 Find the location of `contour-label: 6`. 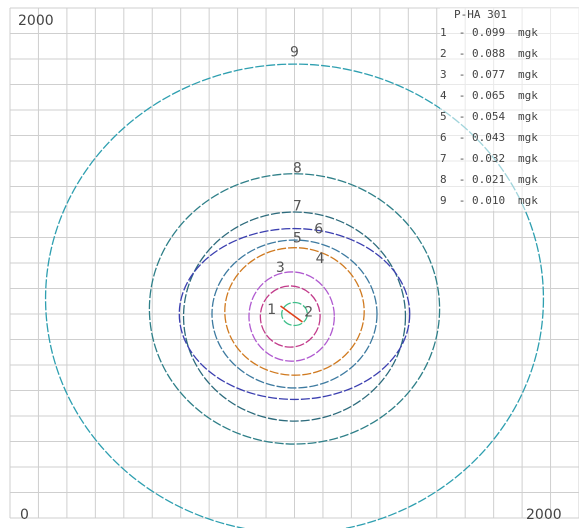

contour-label: 6 is located at coordinates (318, 230).